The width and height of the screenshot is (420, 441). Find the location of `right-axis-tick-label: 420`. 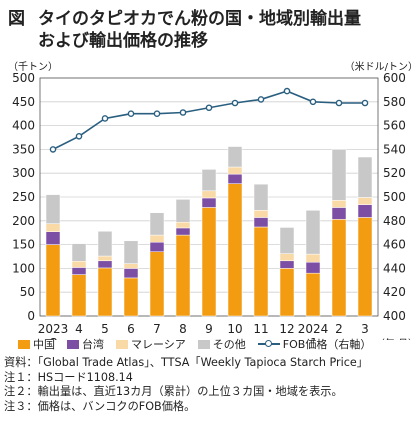

right-axis-tick-label: 420 is located at coordinates (394, 292).